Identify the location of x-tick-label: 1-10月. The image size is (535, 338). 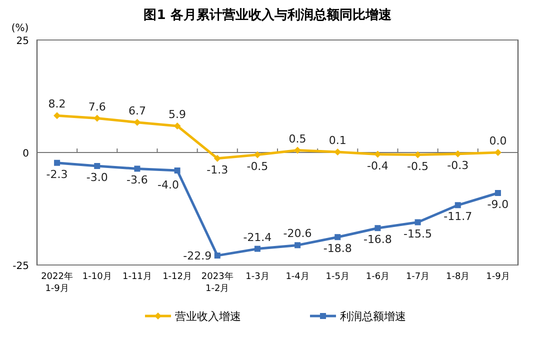
(97, 277).